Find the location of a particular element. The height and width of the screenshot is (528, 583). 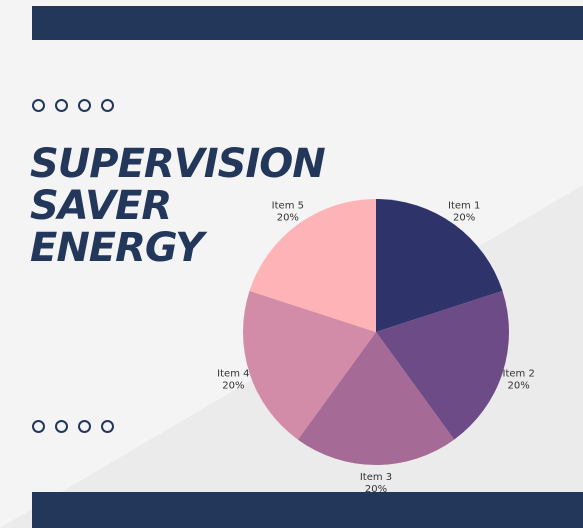

decorative-dots-bottom is located at coordinates (73, 426).